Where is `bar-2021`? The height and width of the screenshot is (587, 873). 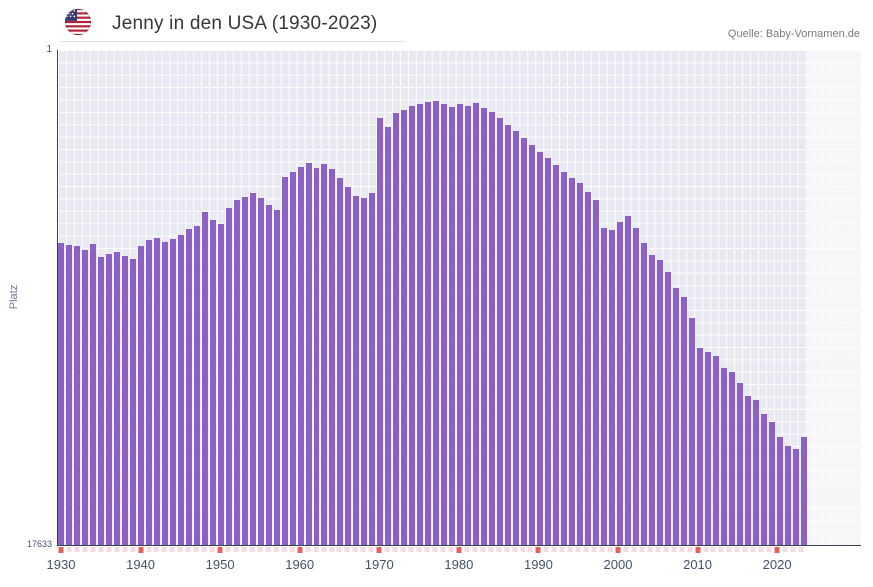
bar-2021 is located at coordinates (787, 495).